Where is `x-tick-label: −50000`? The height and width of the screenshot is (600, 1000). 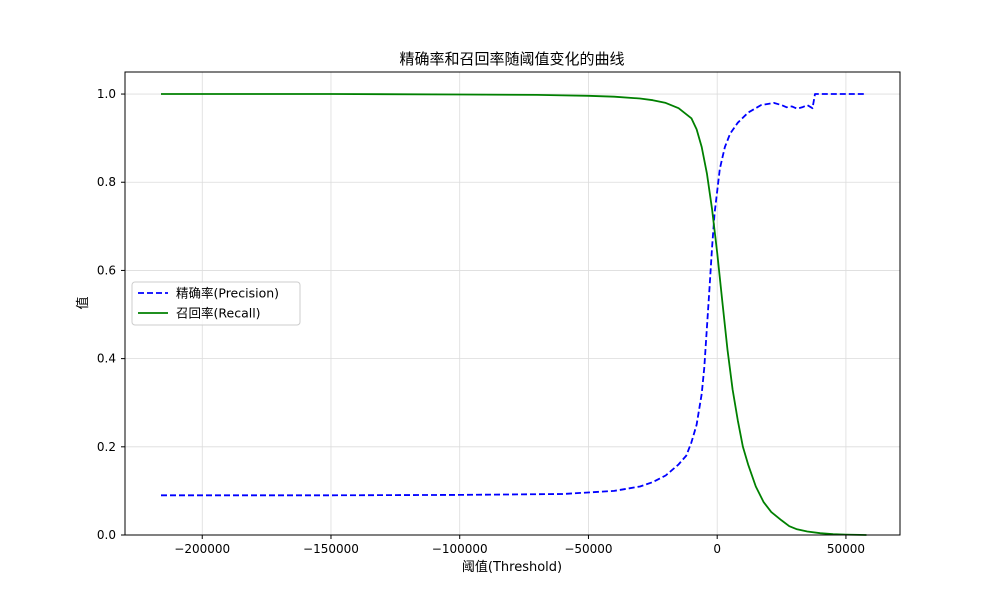
x-tick-label: −50000 is located at coordinates (588, 549).